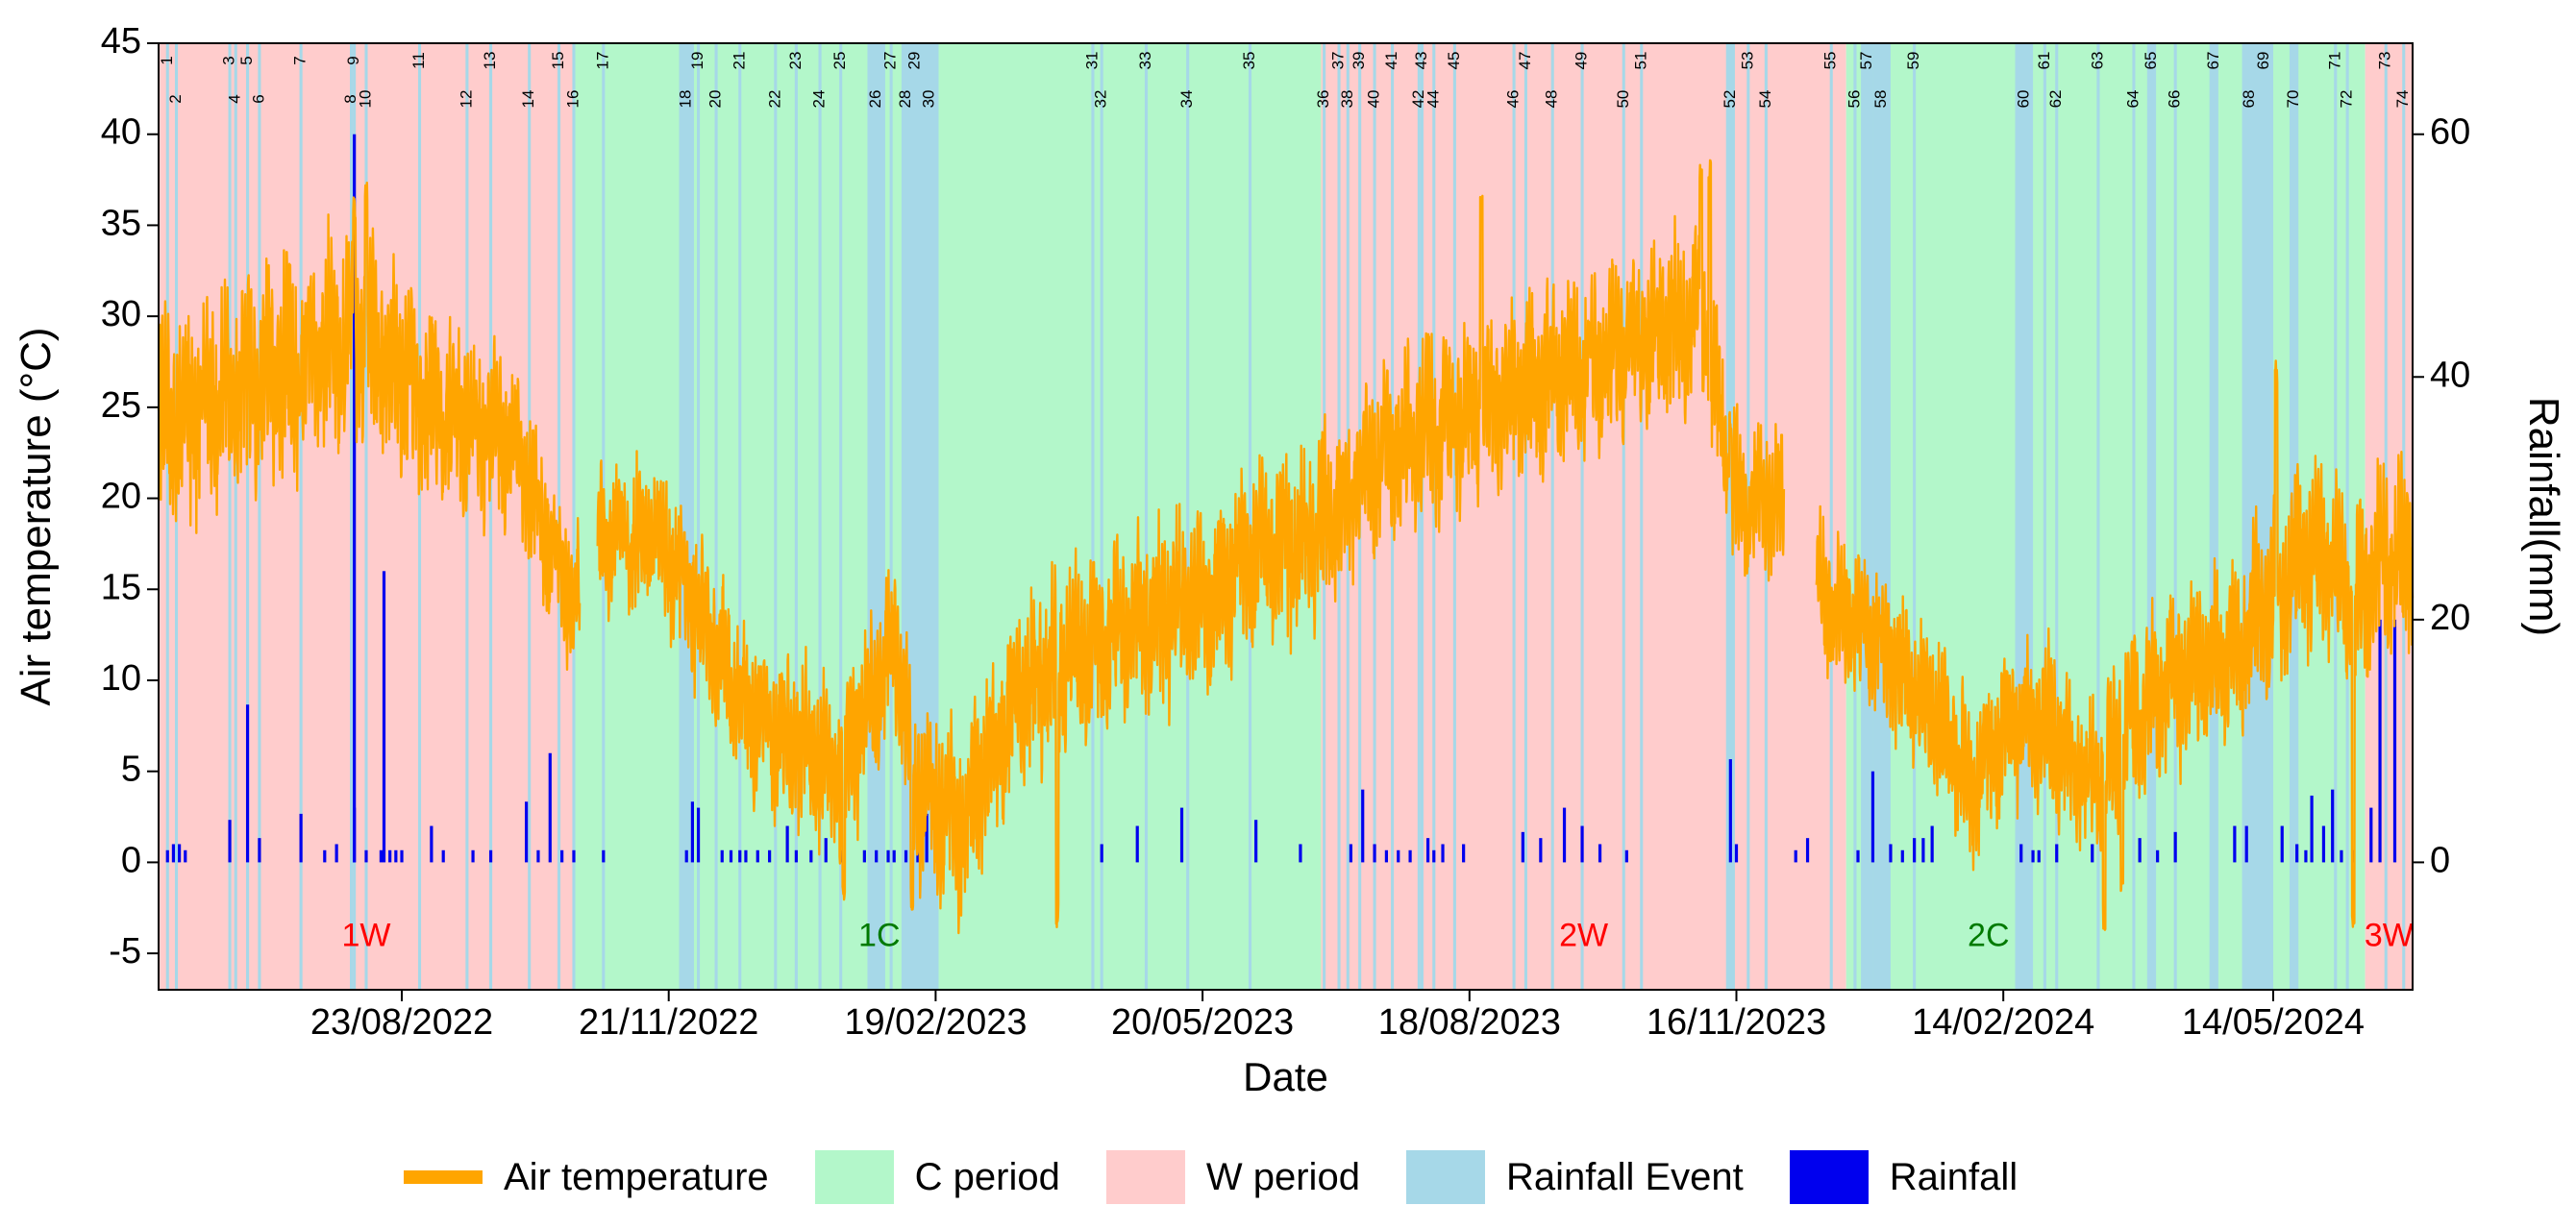  Describe the element at coordinates (121, 406) in the screenshot. I see `y-left-tick-label: 25` at that location.